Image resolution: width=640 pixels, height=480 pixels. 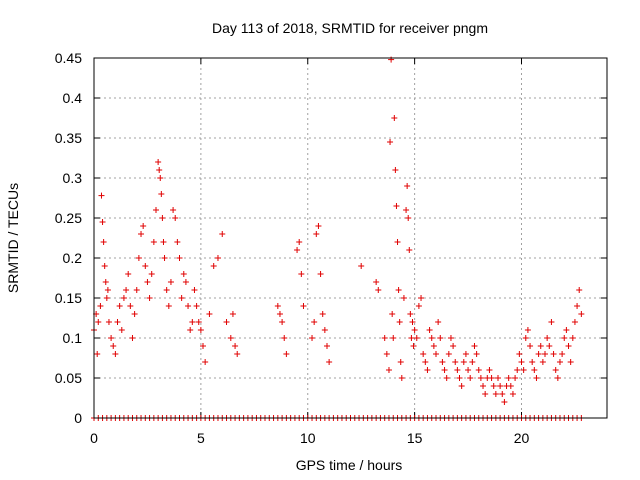 What do you see at coordinates (73, 258) in the screenshot?
I see `y-tick-label: 0.2` at bounding box center [73, 258].